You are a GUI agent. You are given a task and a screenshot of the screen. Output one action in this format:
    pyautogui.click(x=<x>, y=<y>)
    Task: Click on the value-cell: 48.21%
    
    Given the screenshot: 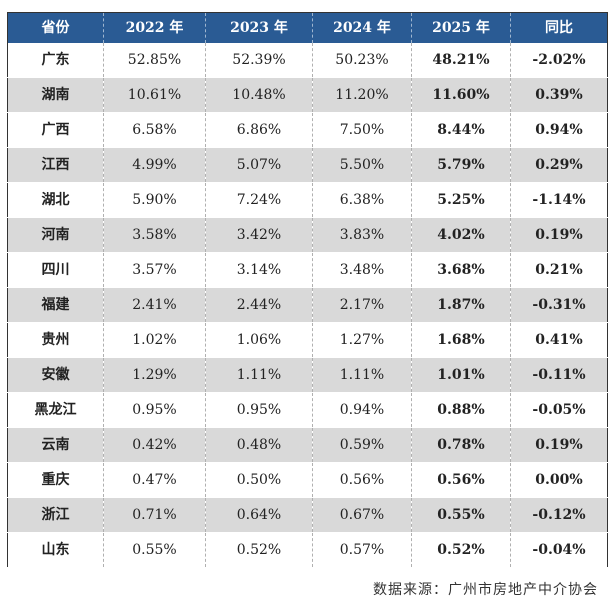 What is the action you would take?
    pyautogui.click(x=461, y=60)
    